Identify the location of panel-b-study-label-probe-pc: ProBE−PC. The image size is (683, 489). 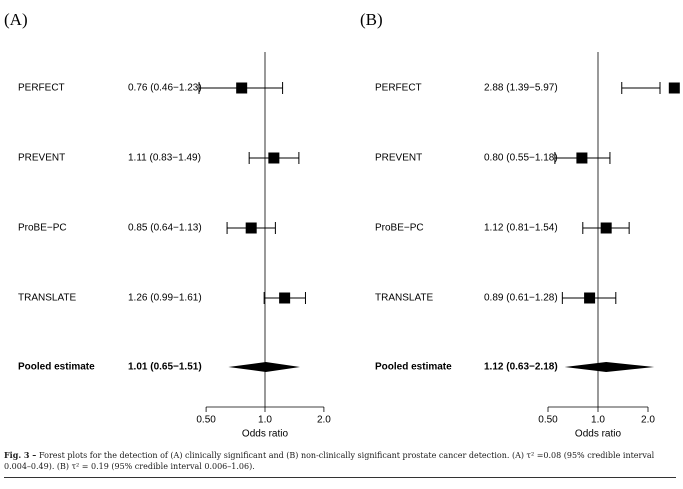
(399, 228).